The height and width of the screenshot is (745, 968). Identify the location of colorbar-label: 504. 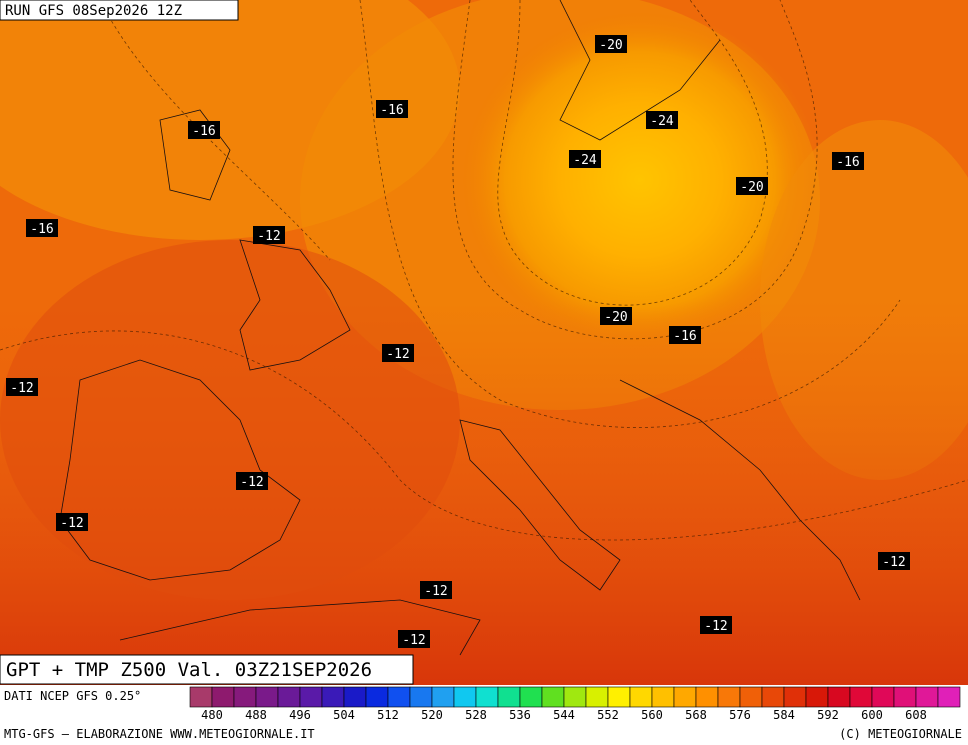
(344, 715).